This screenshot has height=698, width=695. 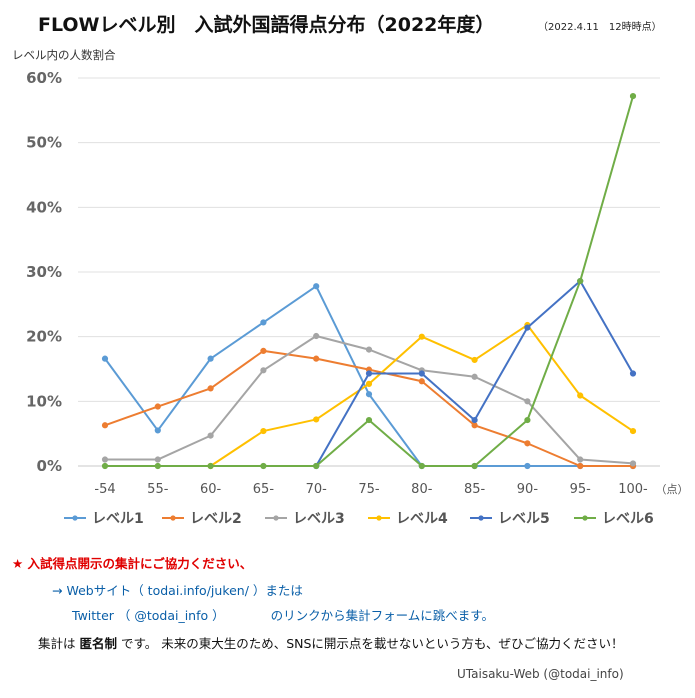 I want to click on chart-date: （2022.4.11 12時時点）, so click(x=600, y=27).